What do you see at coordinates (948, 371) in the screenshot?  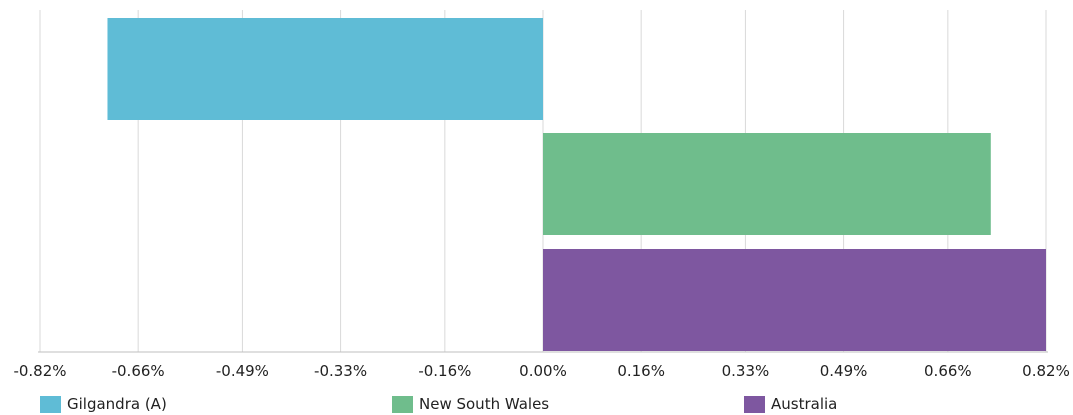 I see `x-tick-label-9: 0.66%` at bounding box center [948, 371].